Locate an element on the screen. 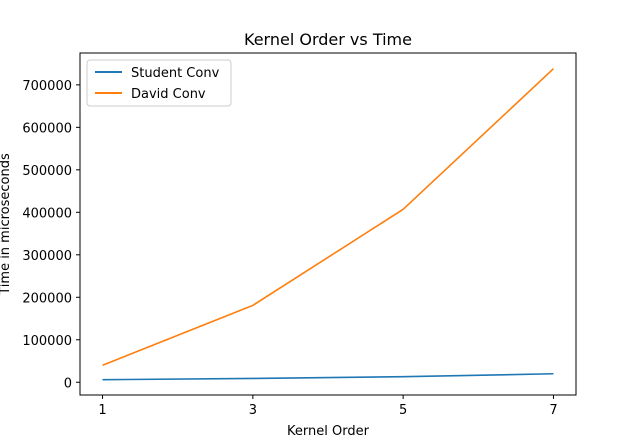  x-tick-label: 1 is located at coordinates (102, 410).